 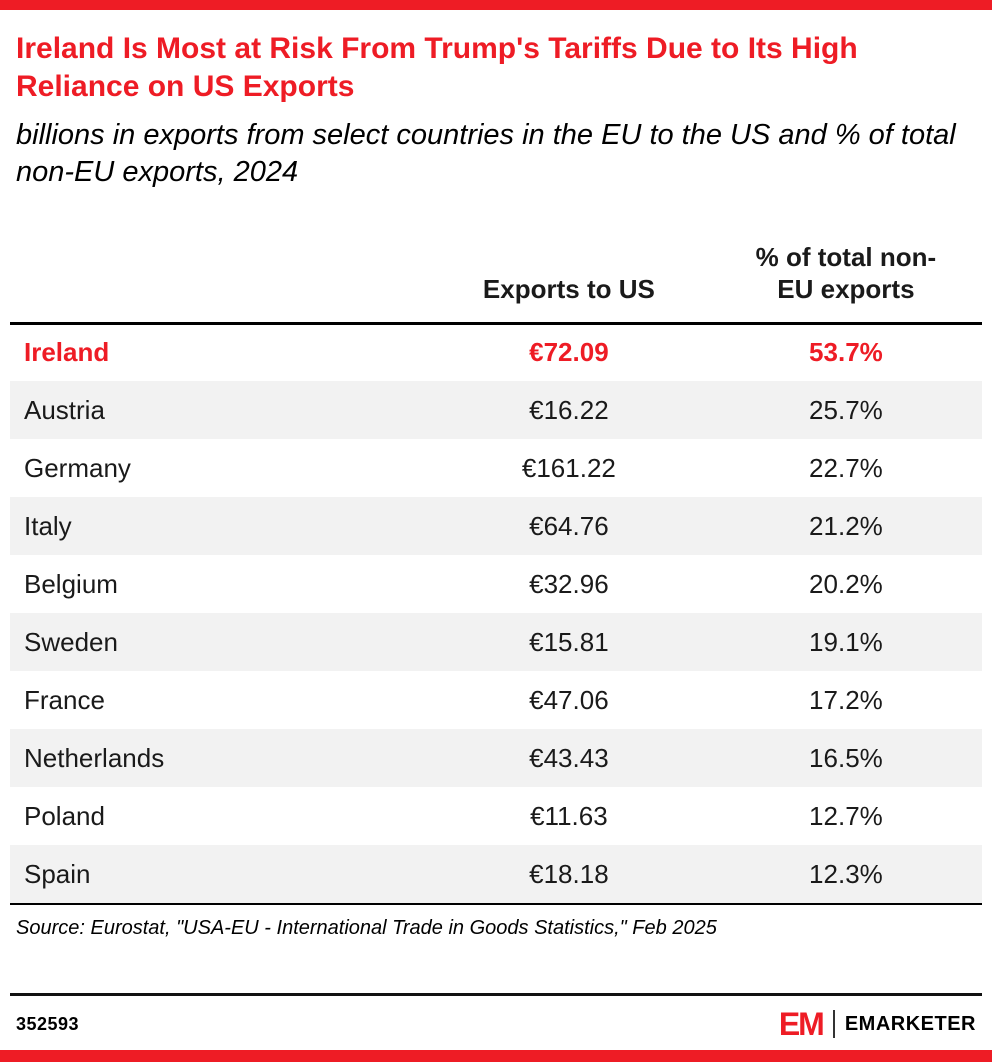 I want to click on cell-country: Sweden, so click(x=219, y=642).